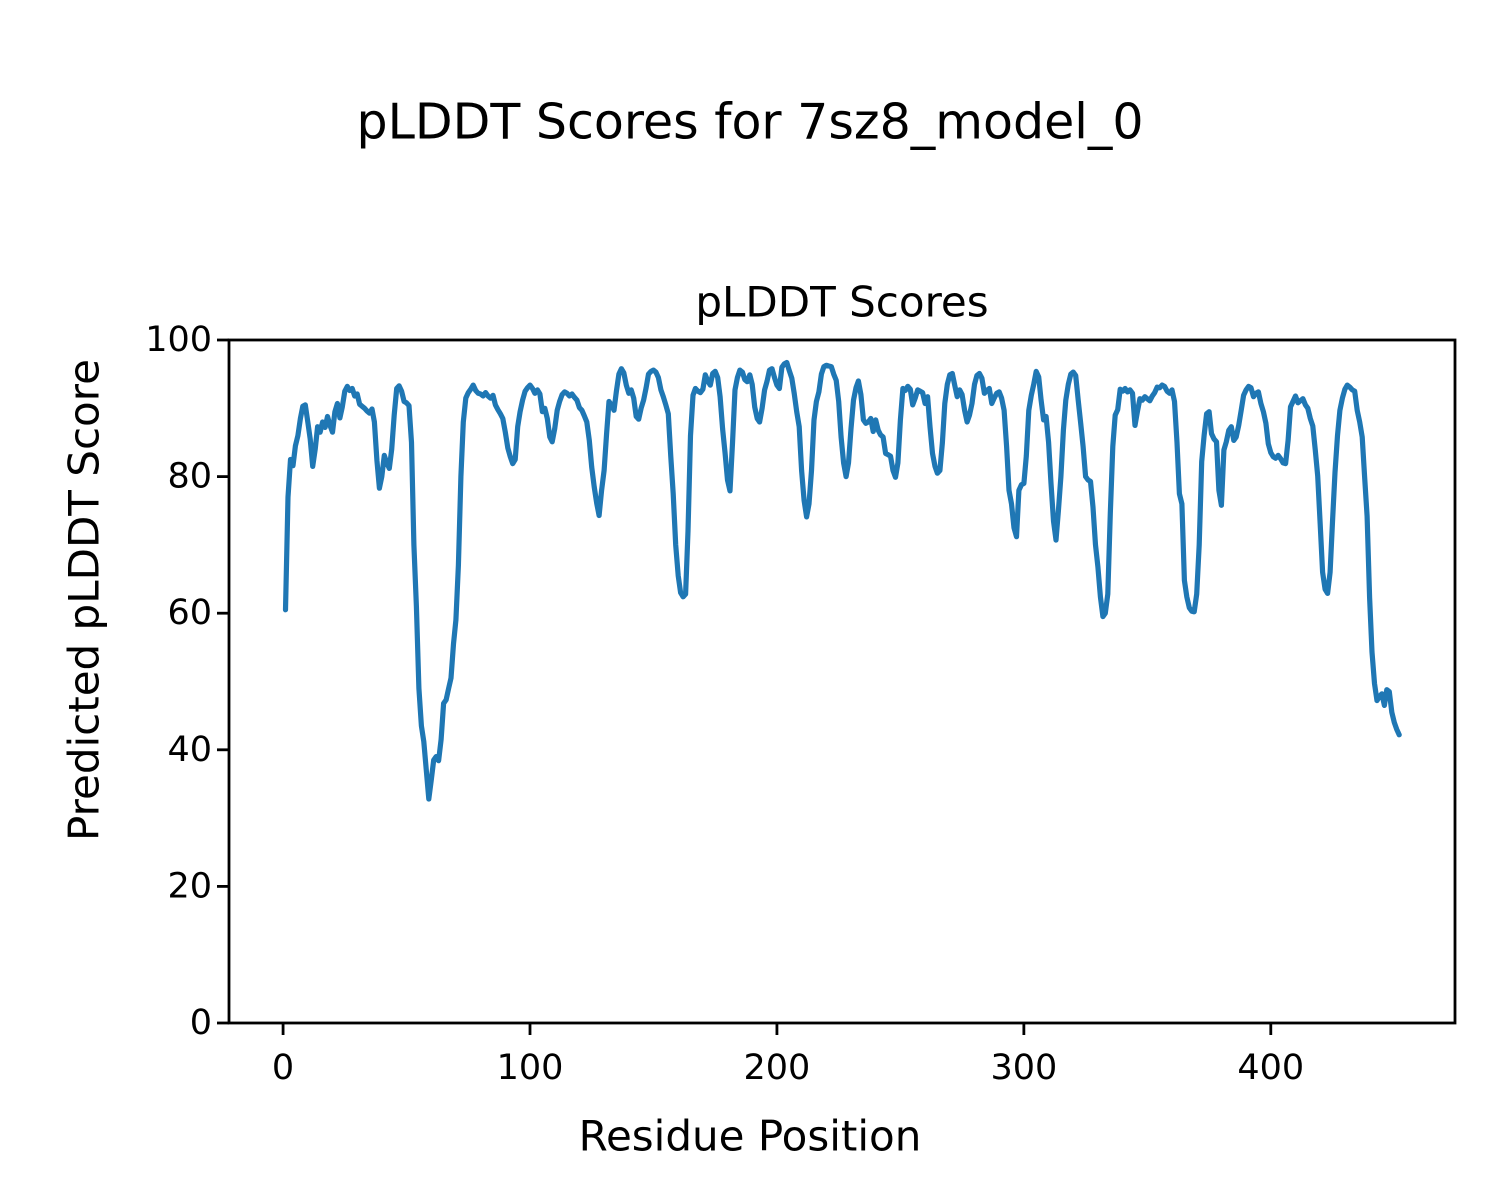  What do you see at coordinates (178, 340) in the screenshot?
I see `y-tick-label: 100` at bounding box center [178, 340].